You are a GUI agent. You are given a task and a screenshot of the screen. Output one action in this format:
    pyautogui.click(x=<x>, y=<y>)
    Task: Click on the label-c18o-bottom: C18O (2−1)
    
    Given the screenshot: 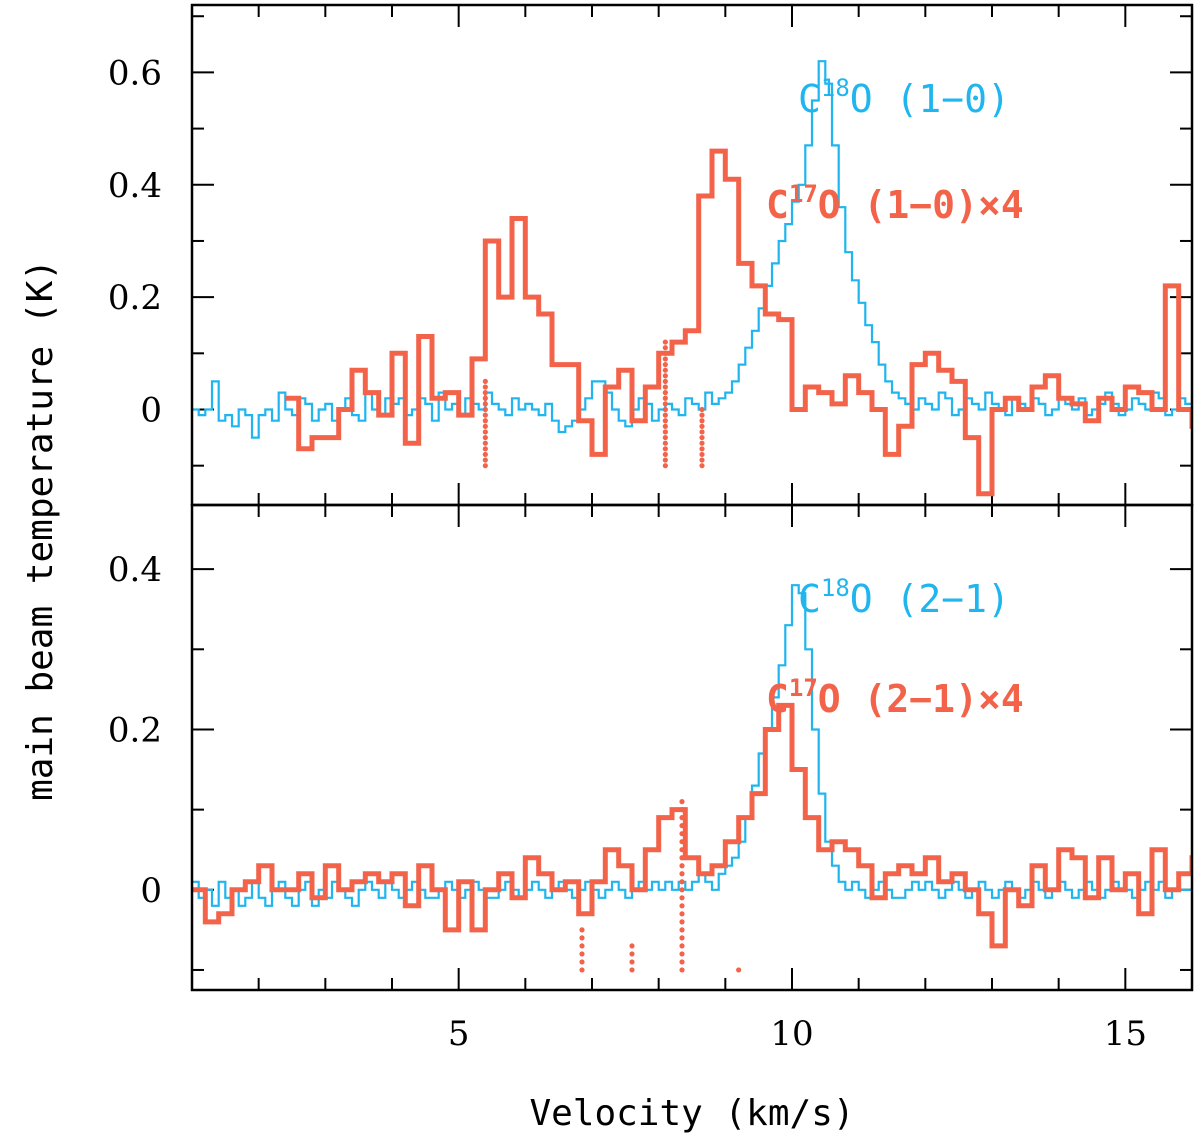 What is the action you would take?
    pyautogui.click(x=904, y=597)
    